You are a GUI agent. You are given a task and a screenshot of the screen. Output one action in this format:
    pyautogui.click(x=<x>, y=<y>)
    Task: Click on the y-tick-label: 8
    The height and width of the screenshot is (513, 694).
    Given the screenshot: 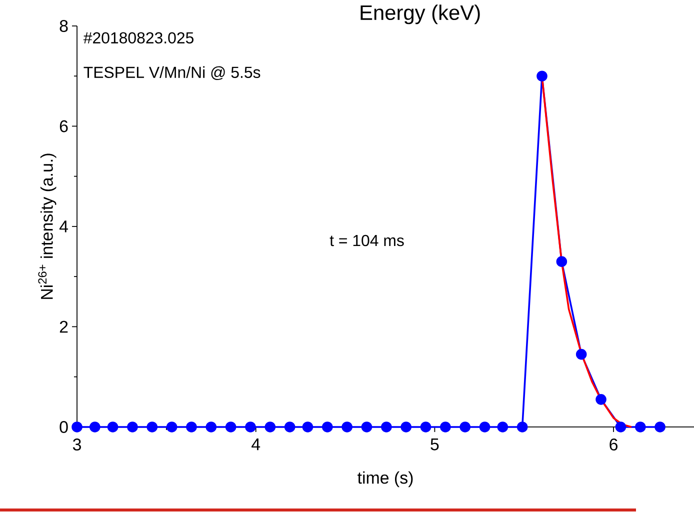 What is the action you would take?
    pyautogui.click(x=64, y=26)
    